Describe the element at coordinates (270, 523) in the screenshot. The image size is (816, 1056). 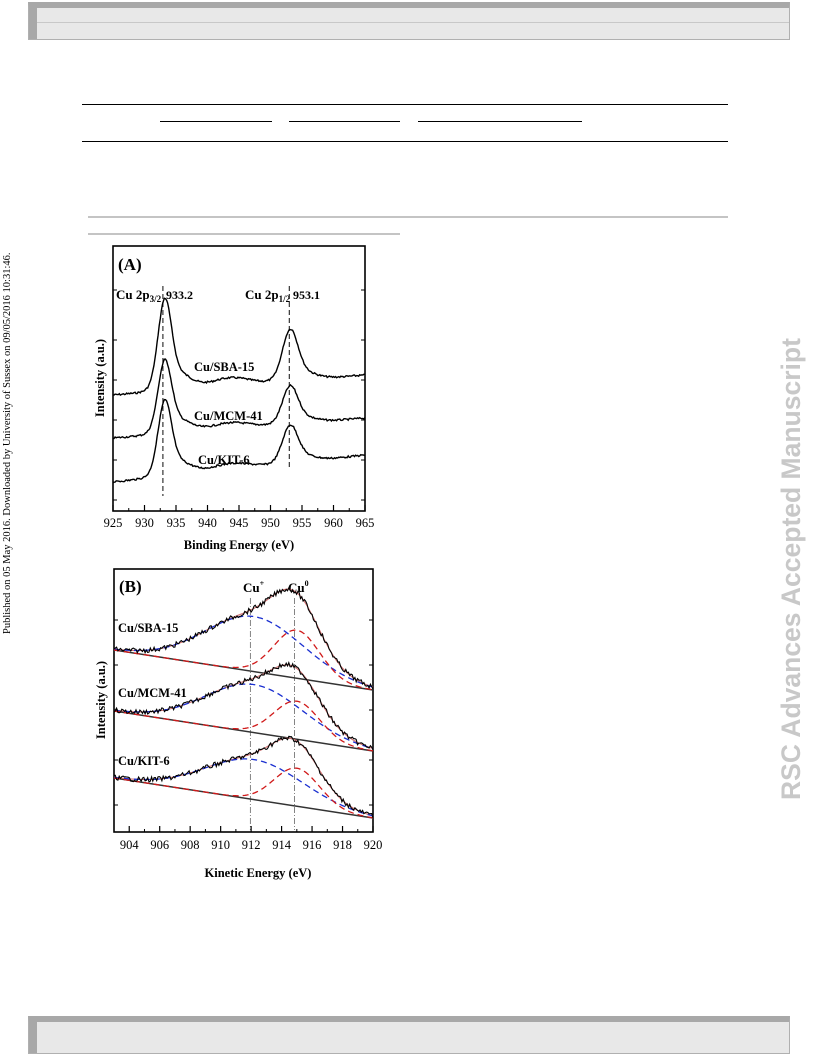
I see `panel-a-tick-label: 950` at that location.